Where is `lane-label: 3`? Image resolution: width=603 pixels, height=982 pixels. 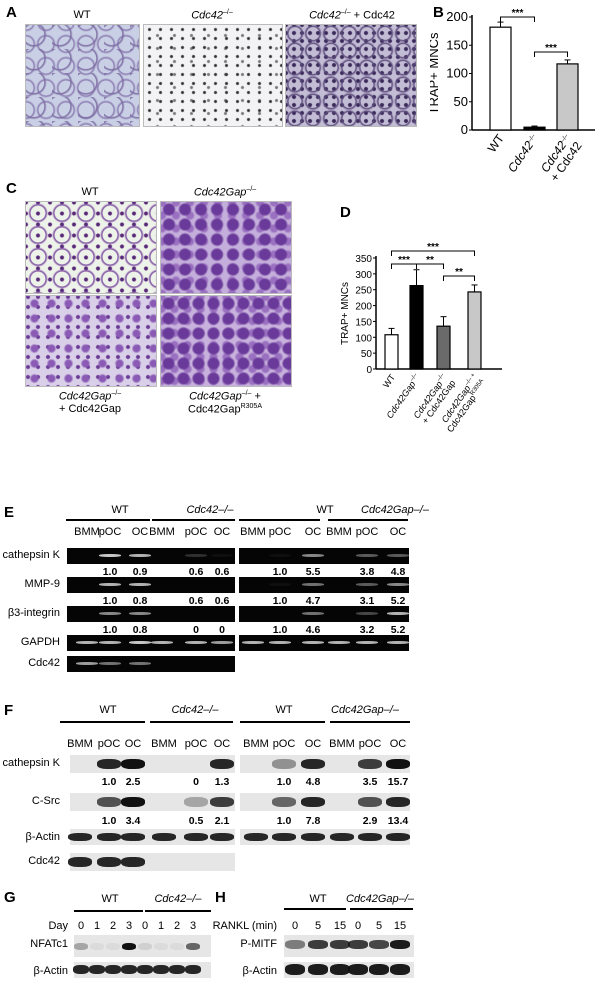
lane-label: 3 is located at coordinates (129, 926).